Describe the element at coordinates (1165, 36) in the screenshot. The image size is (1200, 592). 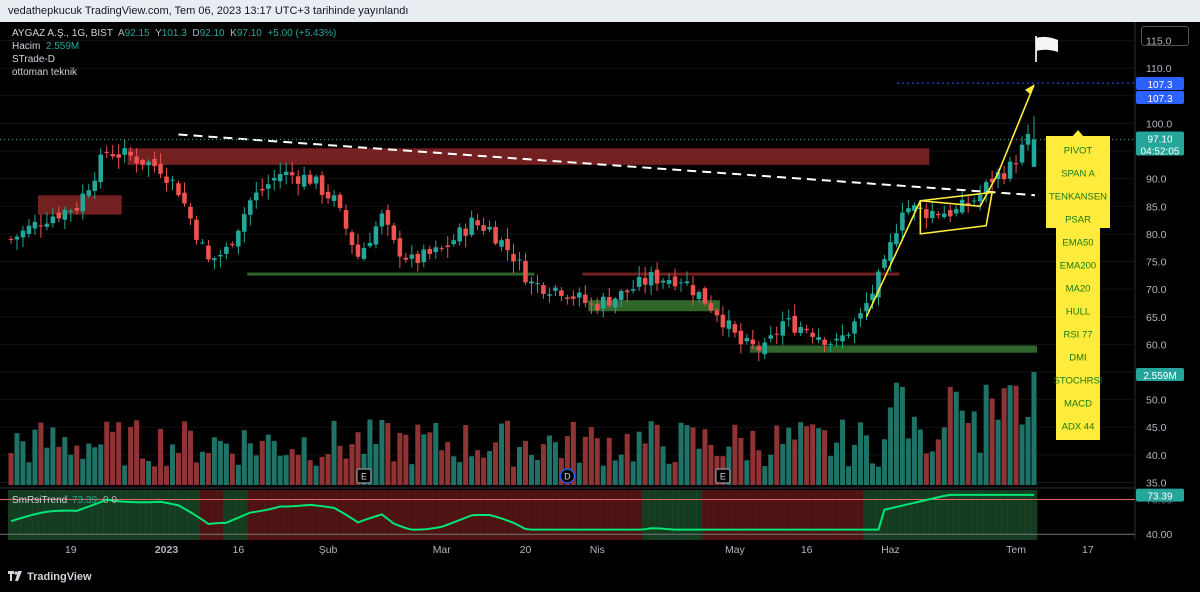
I see `axis-settings-button` at that location.